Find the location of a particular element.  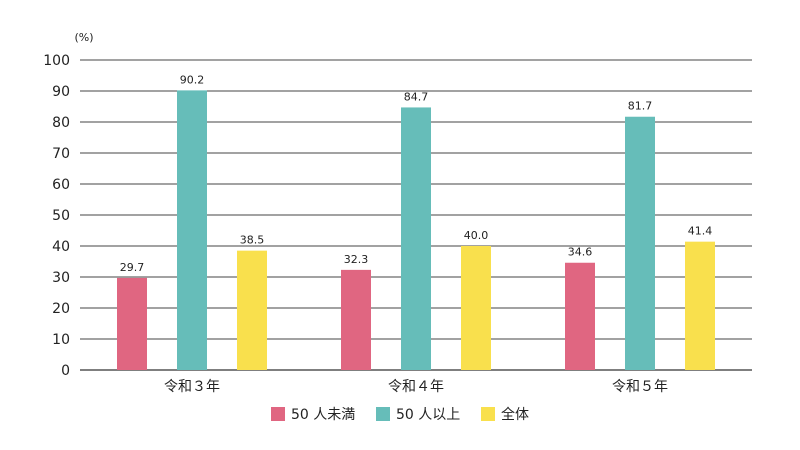

bar-value-label: 40.0 is located at coordinates (476, 235).